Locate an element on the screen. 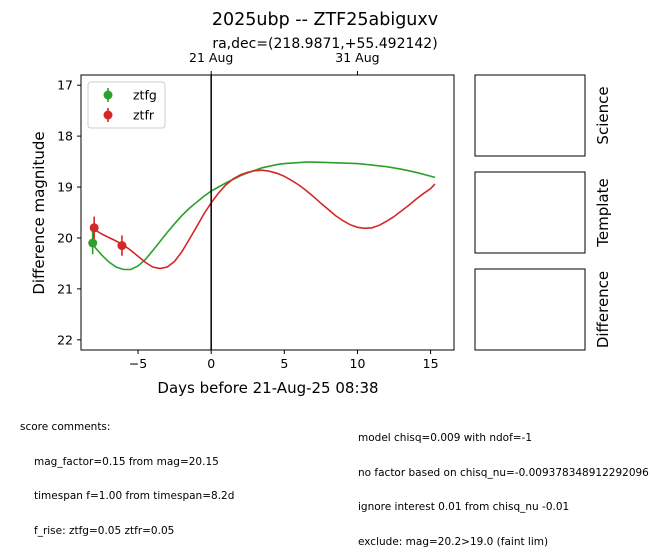  legend-label-ztfr: ztfr is located at coordinates (144, 115).